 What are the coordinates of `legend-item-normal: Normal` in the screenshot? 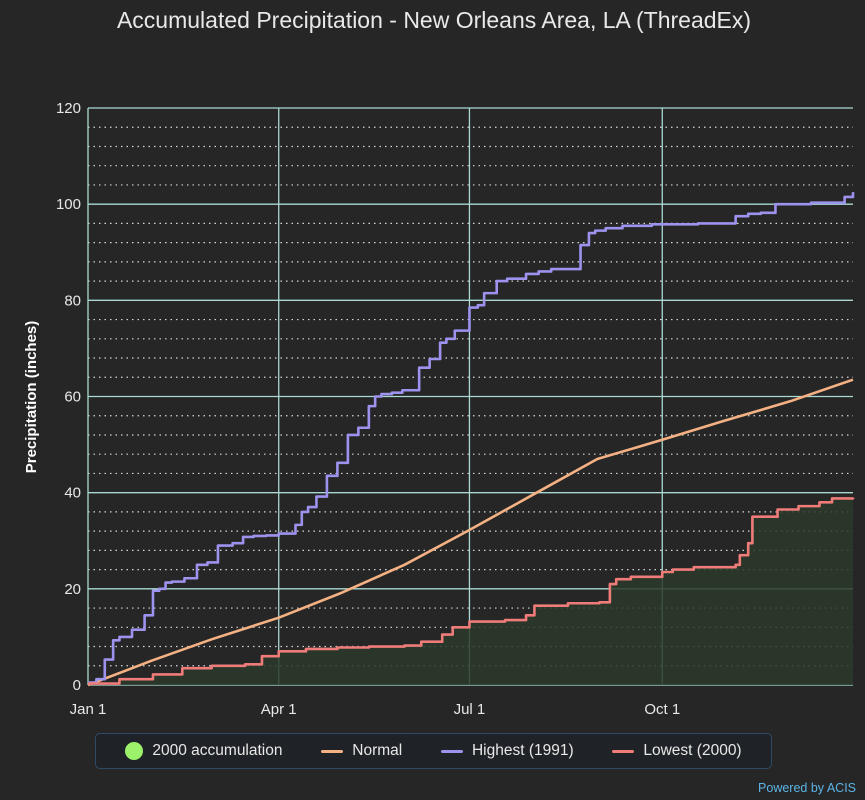 It's located at (361, 751).